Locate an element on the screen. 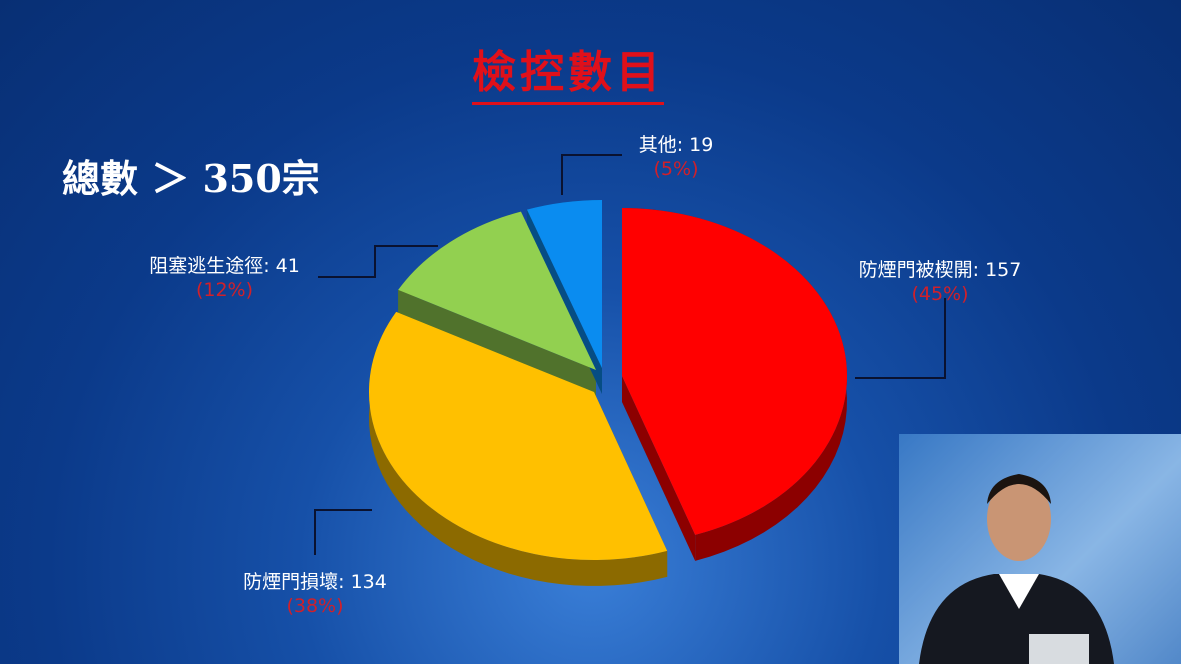  label-pct: (5%) is located at coordinates (676, 169).